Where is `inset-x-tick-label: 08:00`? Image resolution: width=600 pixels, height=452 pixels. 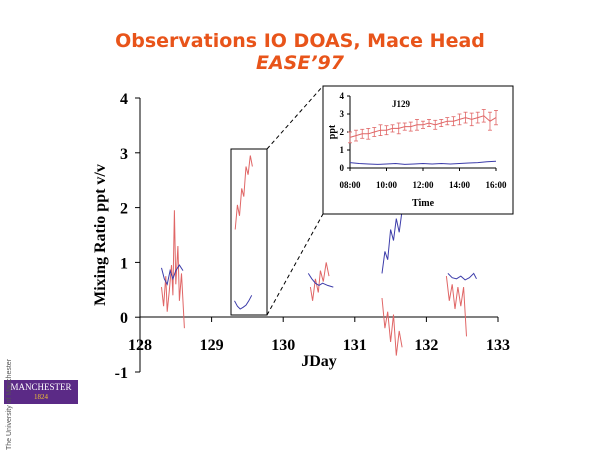
inset-x-tick-label: 08:00 is located at coordinates (350, 185).